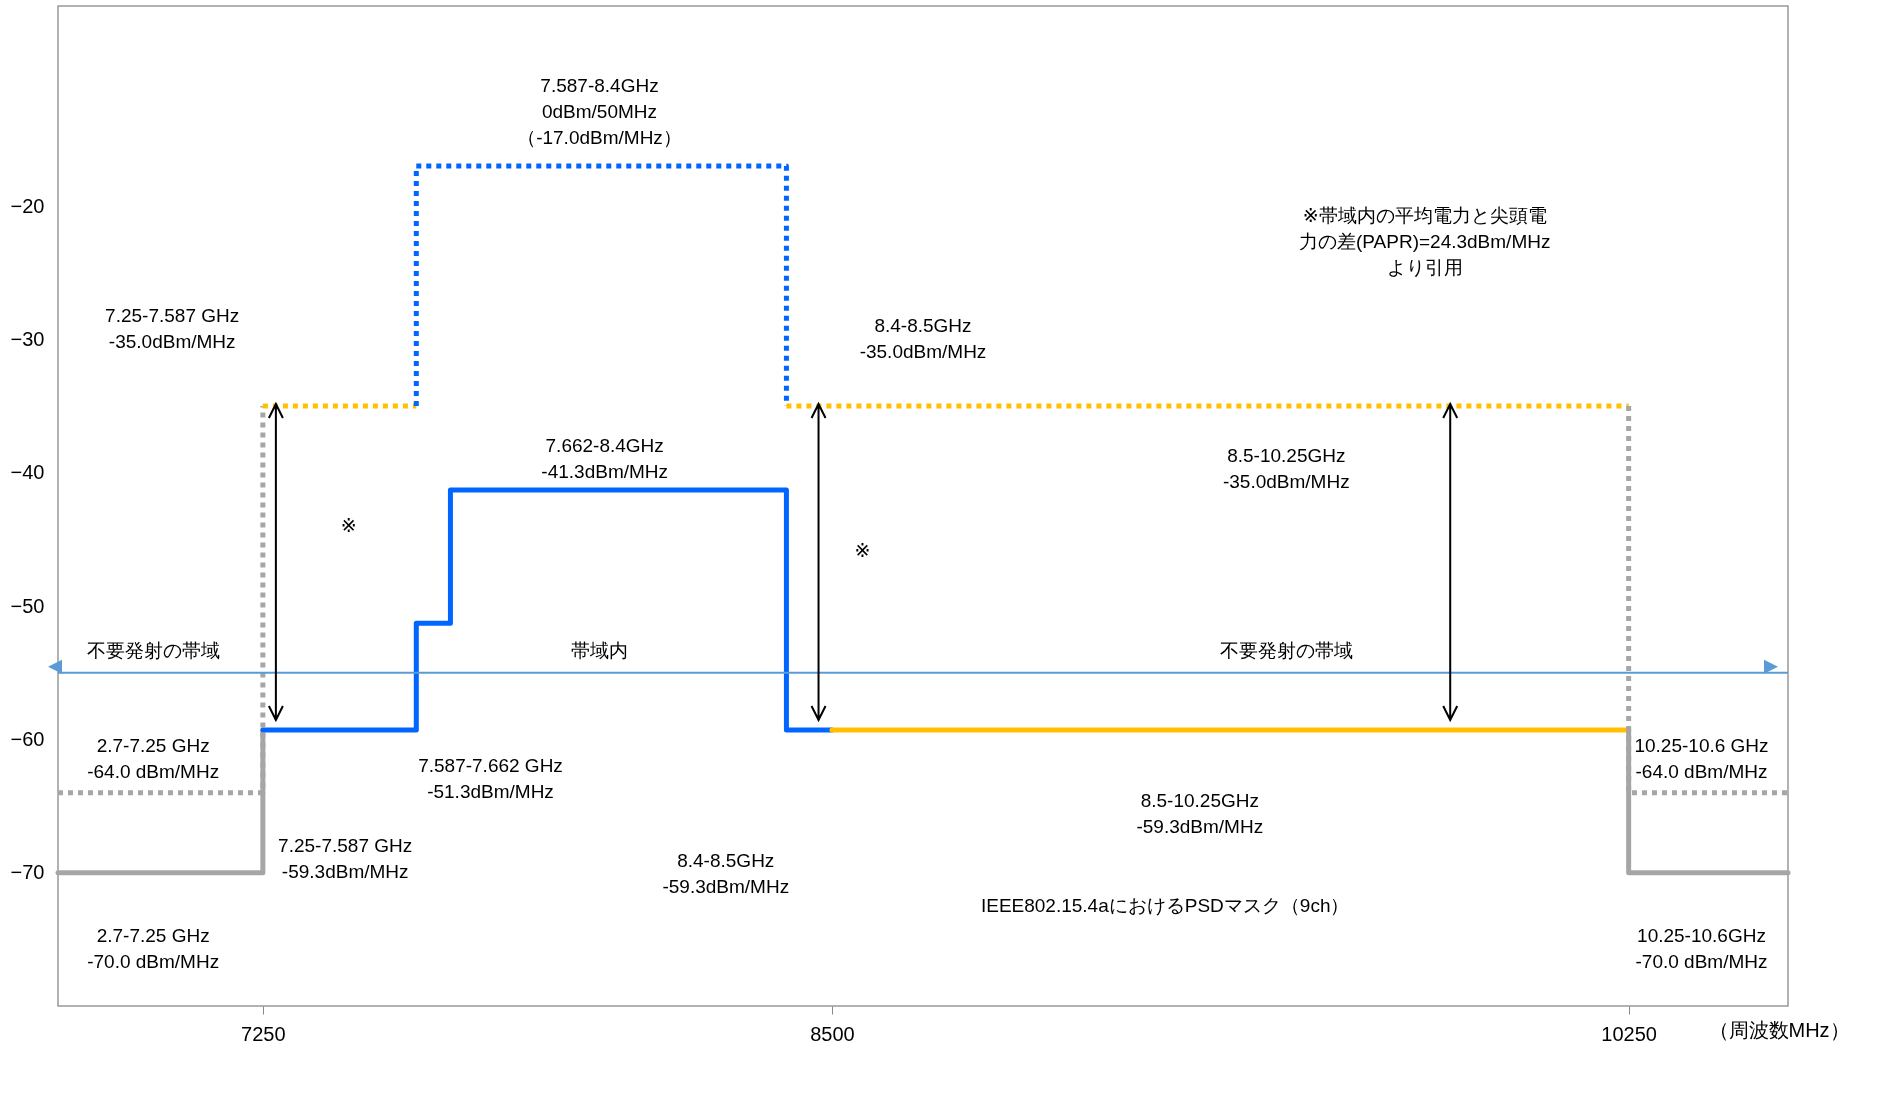  What do you see at coordinates (27, 338) in the screenshot?
I see `y-tick-label: −30` at bounding box center [27, 338].